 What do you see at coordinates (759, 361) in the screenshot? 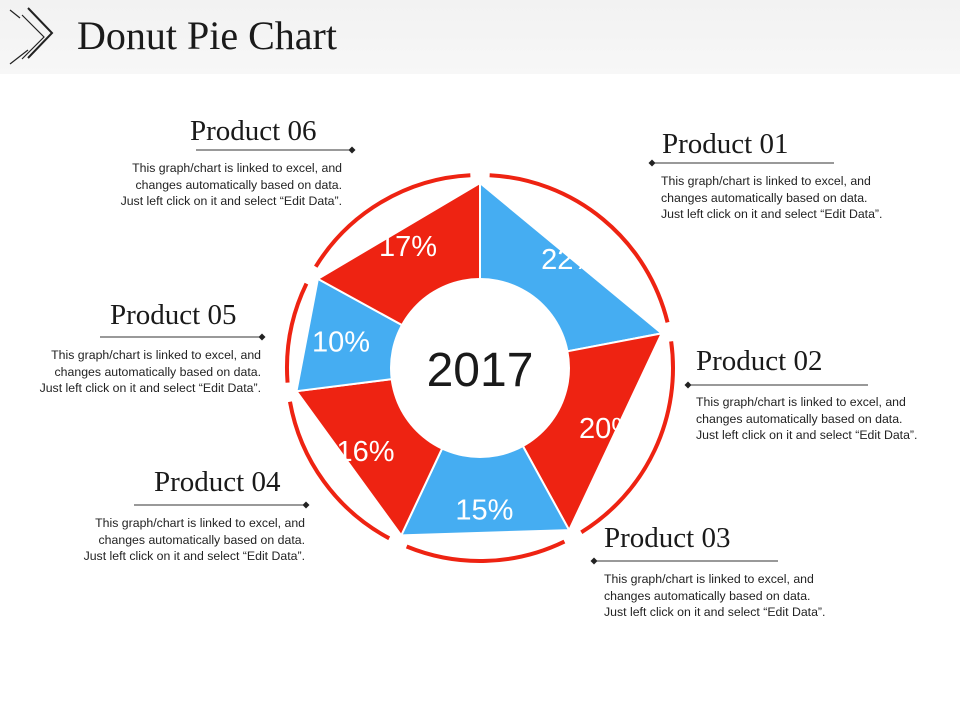
I see `product-02-title: Product 02` at bounding box center [759, 361].